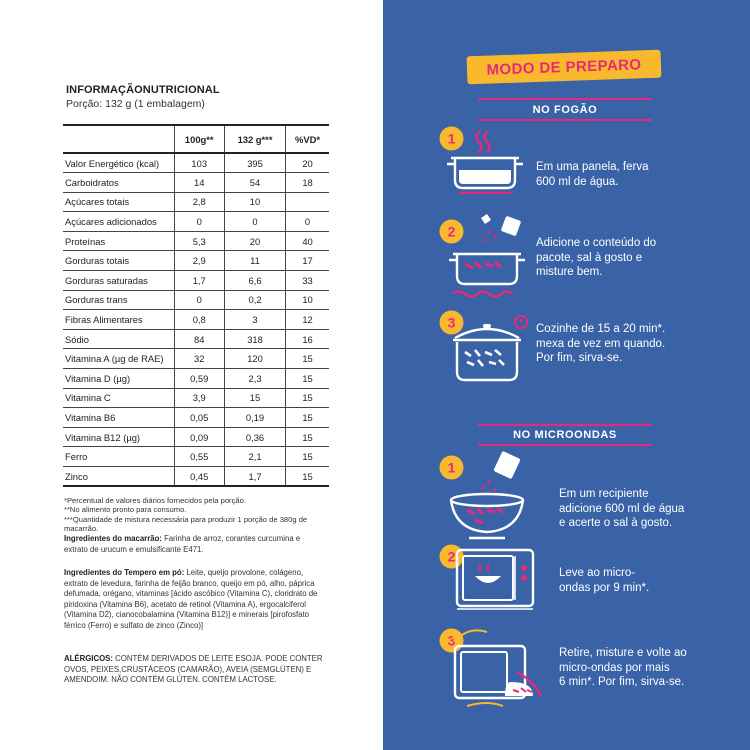 This screenshot has height=750, width=750. I want to click on step-line: e acerte o sal à gosto., so click(616, 523).